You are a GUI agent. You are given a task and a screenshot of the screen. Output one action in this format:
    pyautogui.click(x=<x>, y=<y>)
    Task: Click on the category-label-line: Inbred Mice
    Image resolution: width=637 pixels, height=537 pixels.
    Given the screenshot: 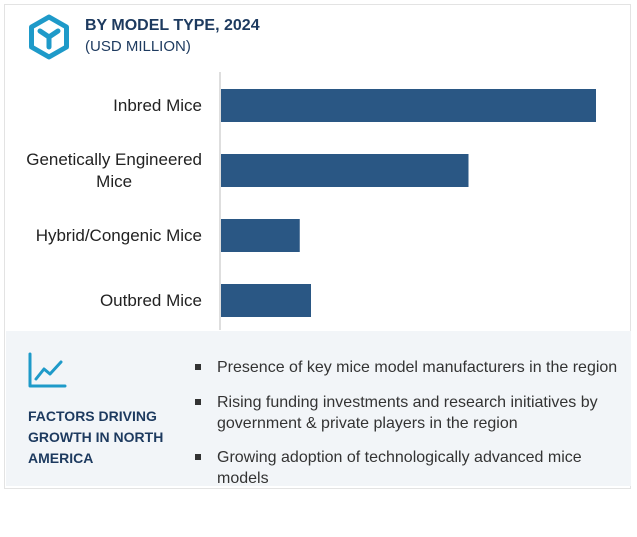 What is the action you would take?
    pyautogui.click(x=157, y=105)
    